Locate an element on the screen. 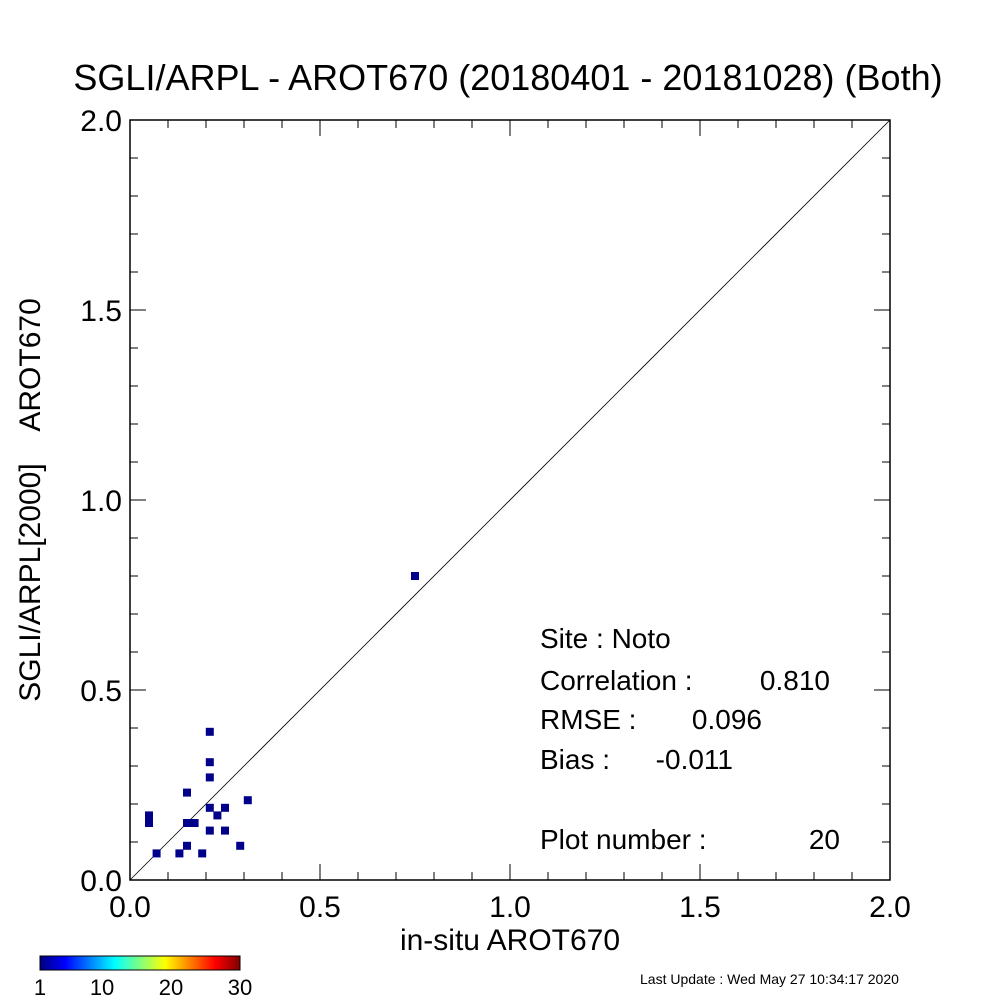 The width and height of the screenshot is (1000, 1000). x-axis-label: in-situ AROT670 is located at coordinates (510, 940).